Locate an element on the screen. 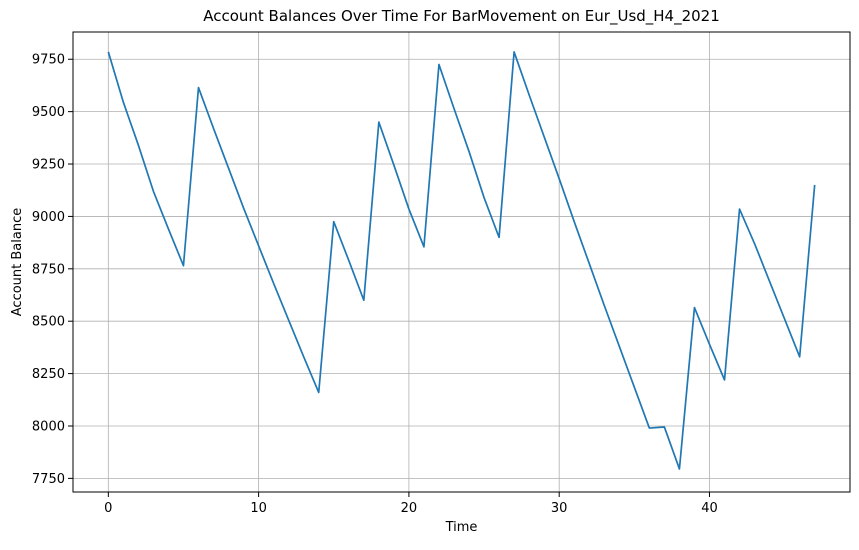  y-tick-label: 8250 is located at coordinates (48, 374).